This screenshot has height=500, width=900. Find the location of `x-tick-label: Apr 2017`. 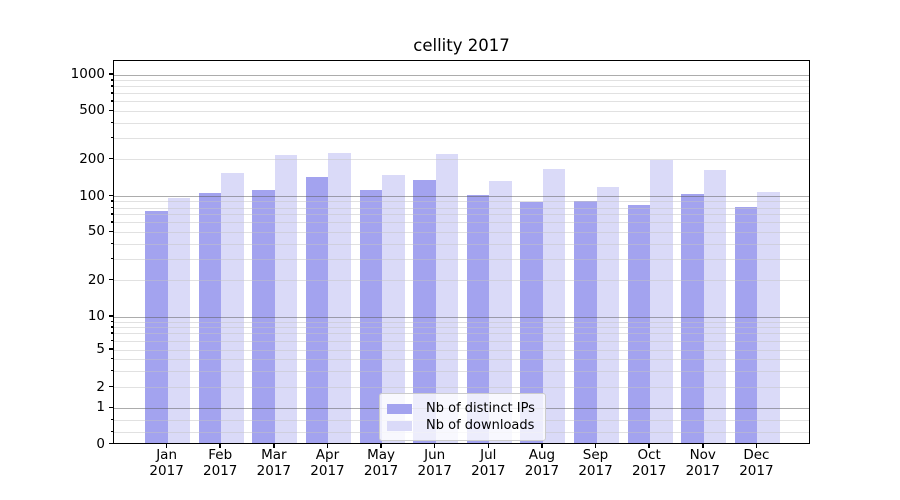

x-tick-label: Apr 2017 is located at coordinates (327, 463).